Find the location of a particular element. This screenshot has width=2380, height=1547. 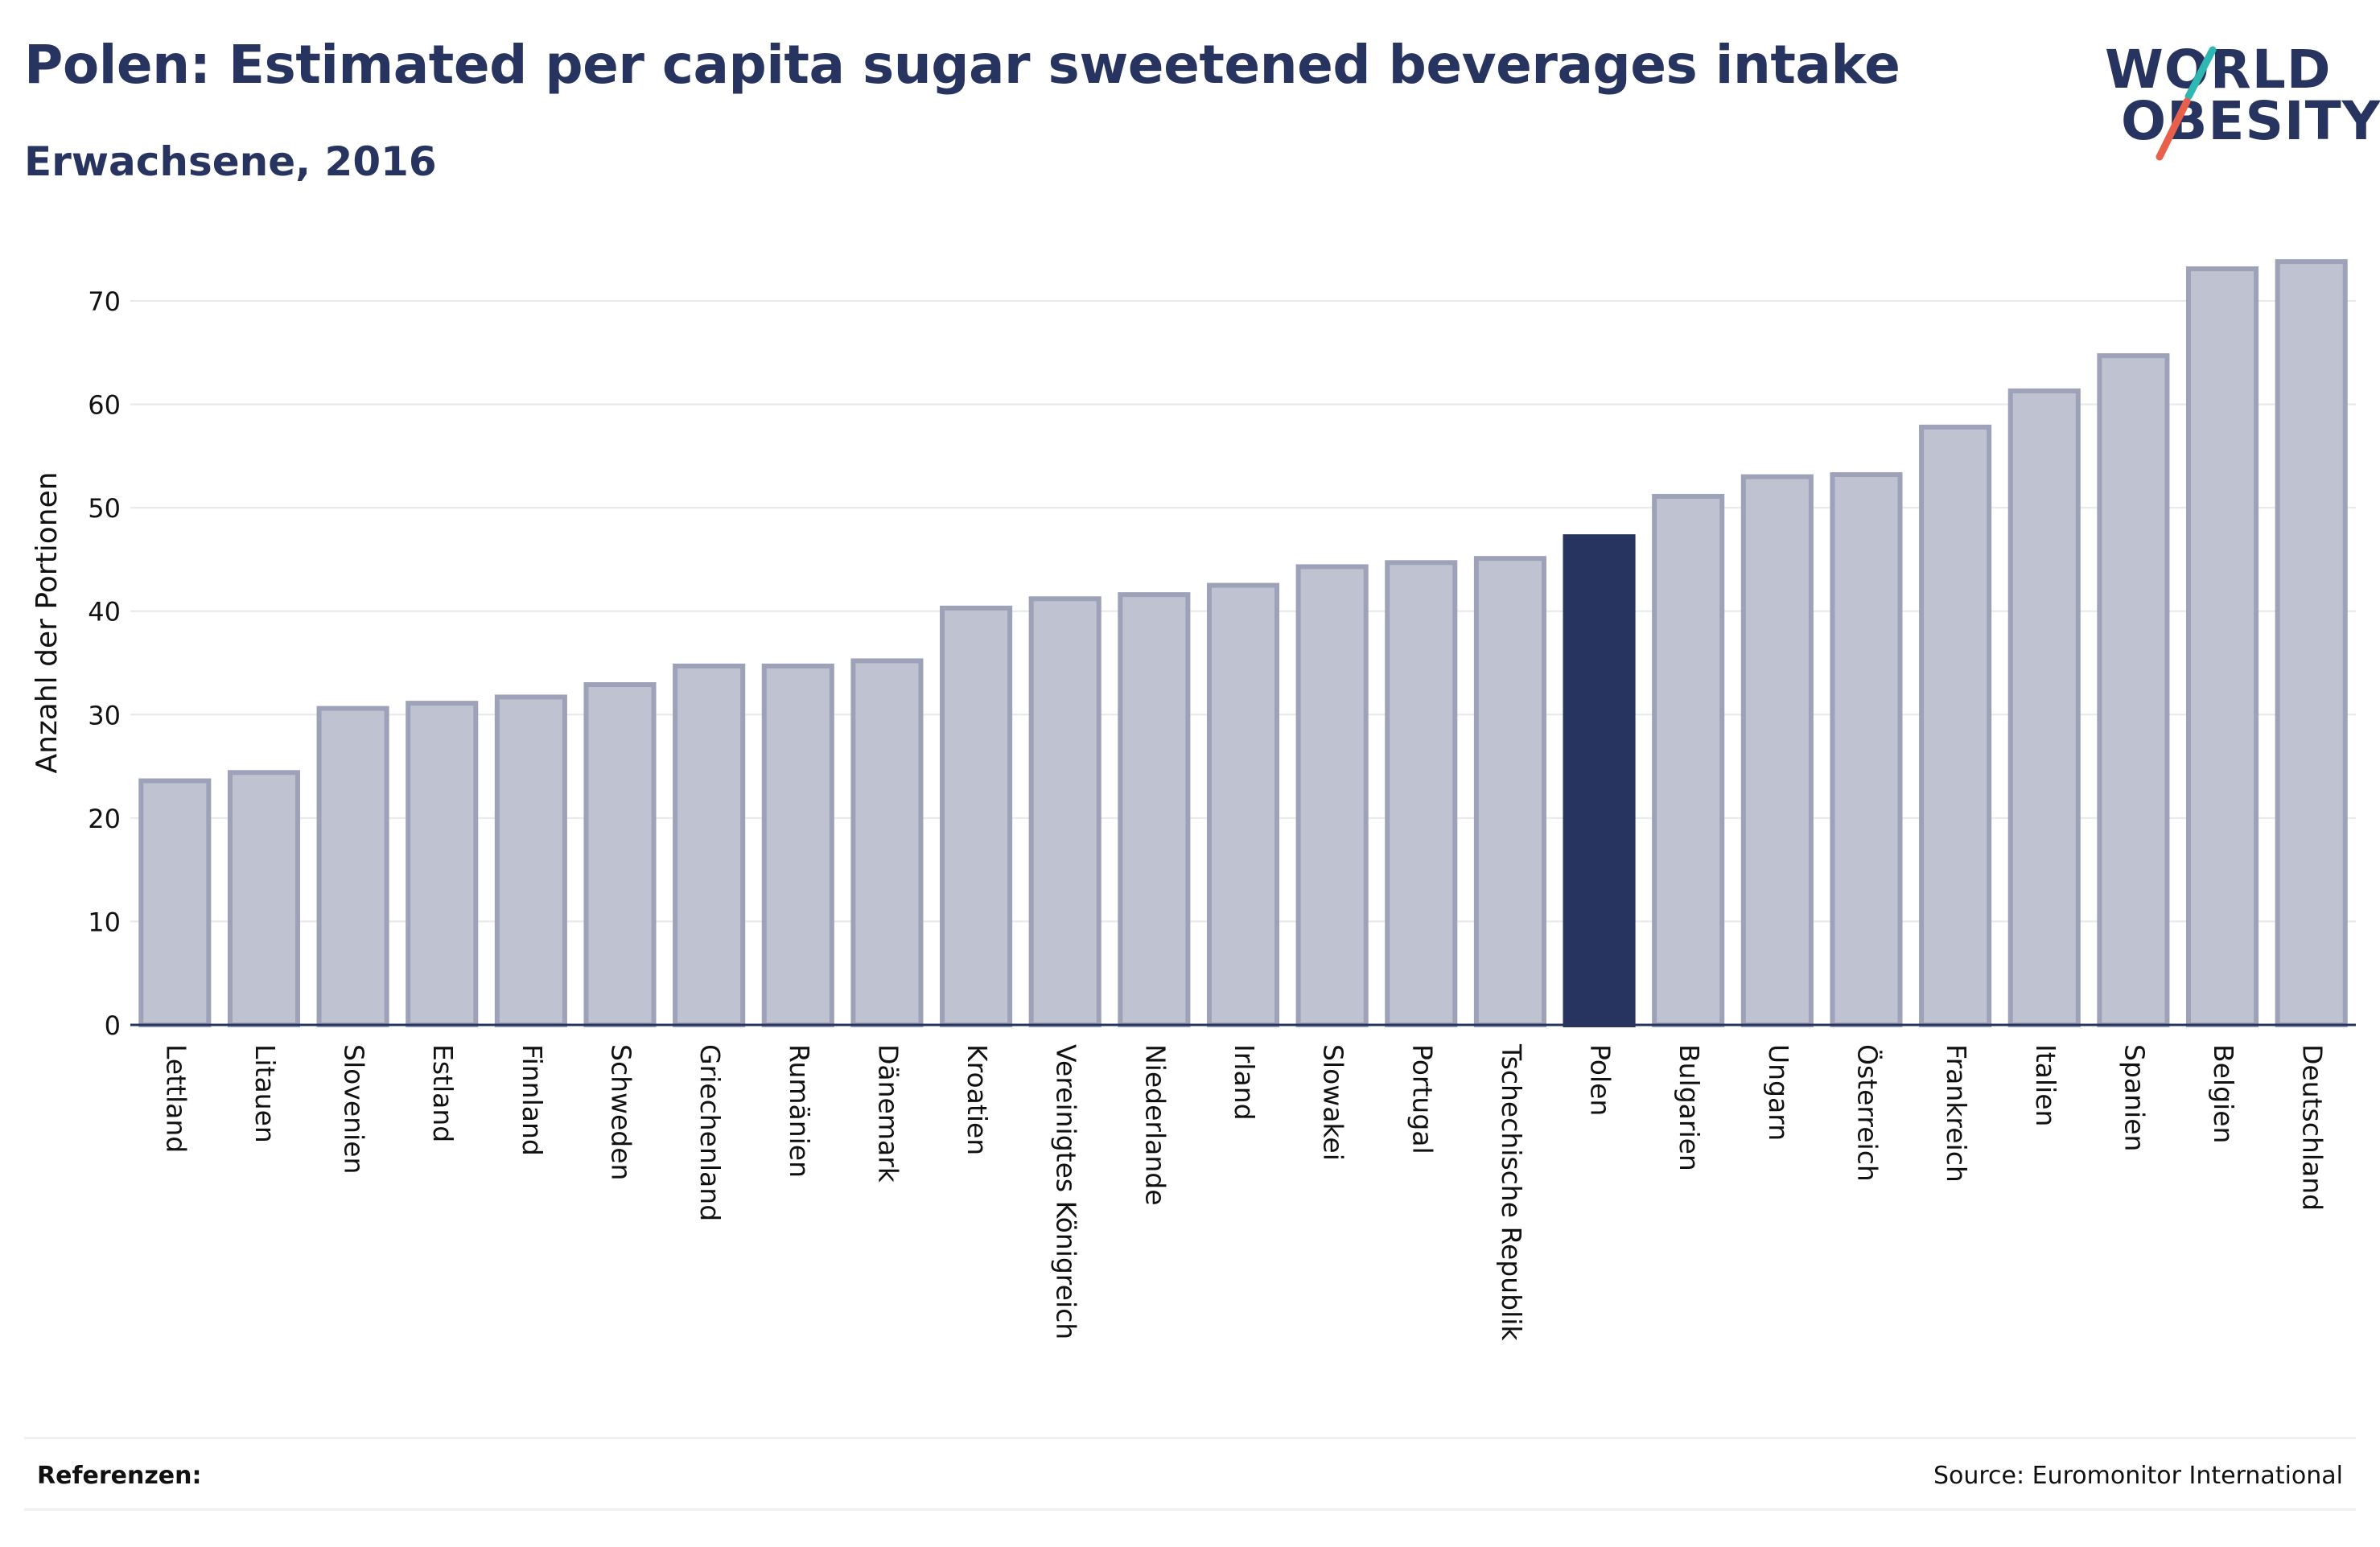

x-tick-label: Finnland is located at coordinates (532, 1100).